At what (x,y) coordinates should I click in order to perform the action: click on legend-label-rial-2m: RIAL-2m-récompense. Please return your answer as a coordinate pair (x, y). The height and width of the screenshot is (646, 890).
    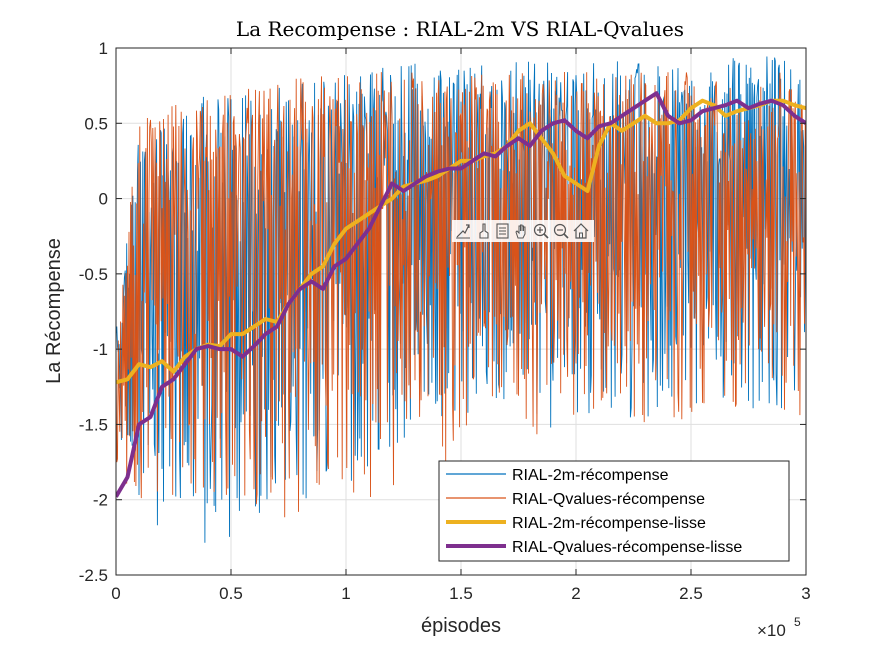
    Looking at the image, I should click on (590, 475).